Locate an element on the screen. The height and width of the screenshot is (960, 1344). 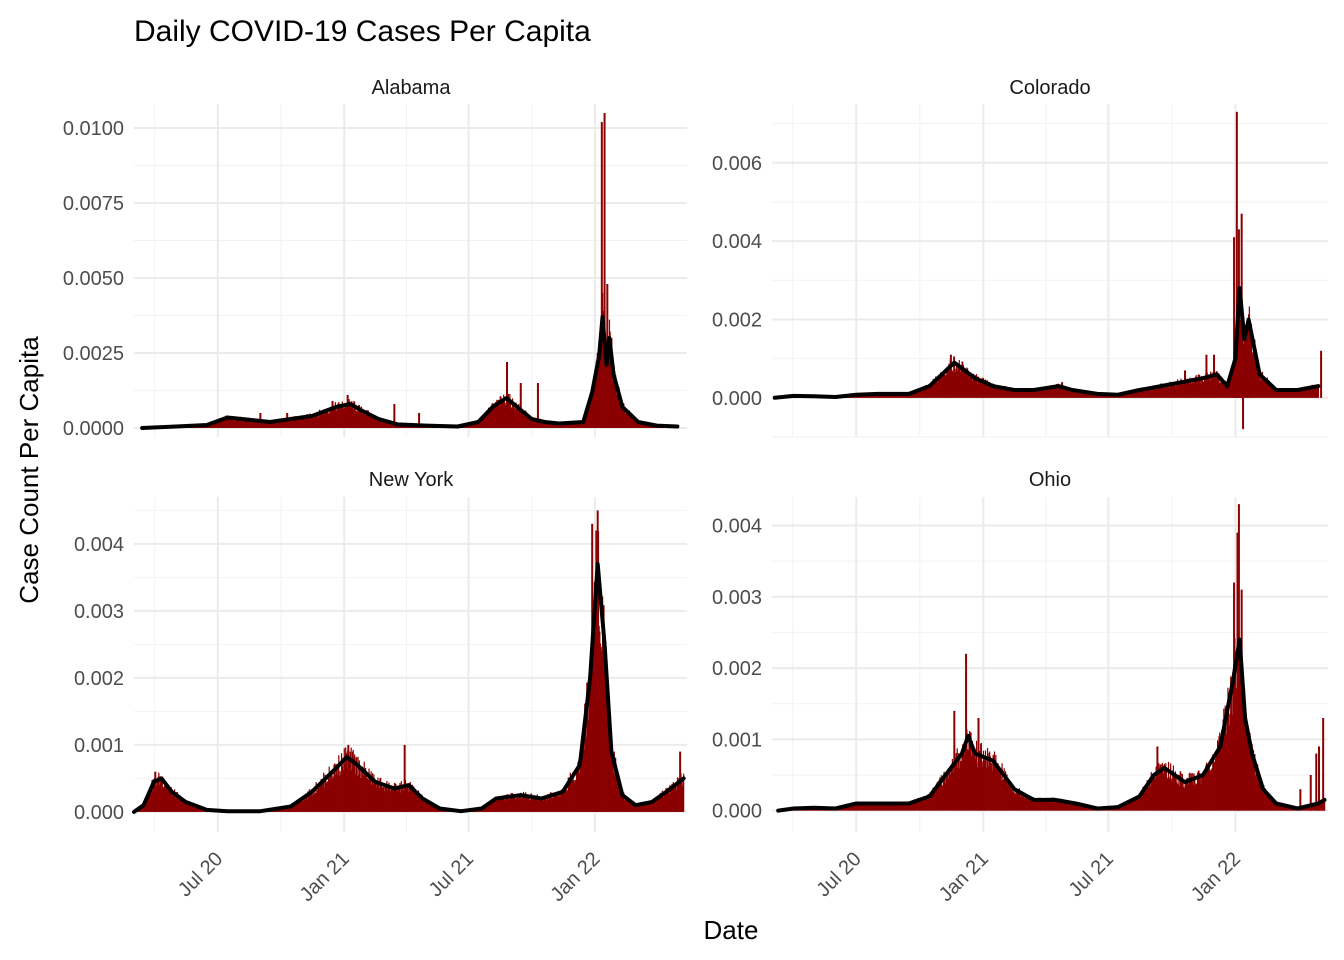
y-tick-label: 0.002 is located at coordinates (737, 669).